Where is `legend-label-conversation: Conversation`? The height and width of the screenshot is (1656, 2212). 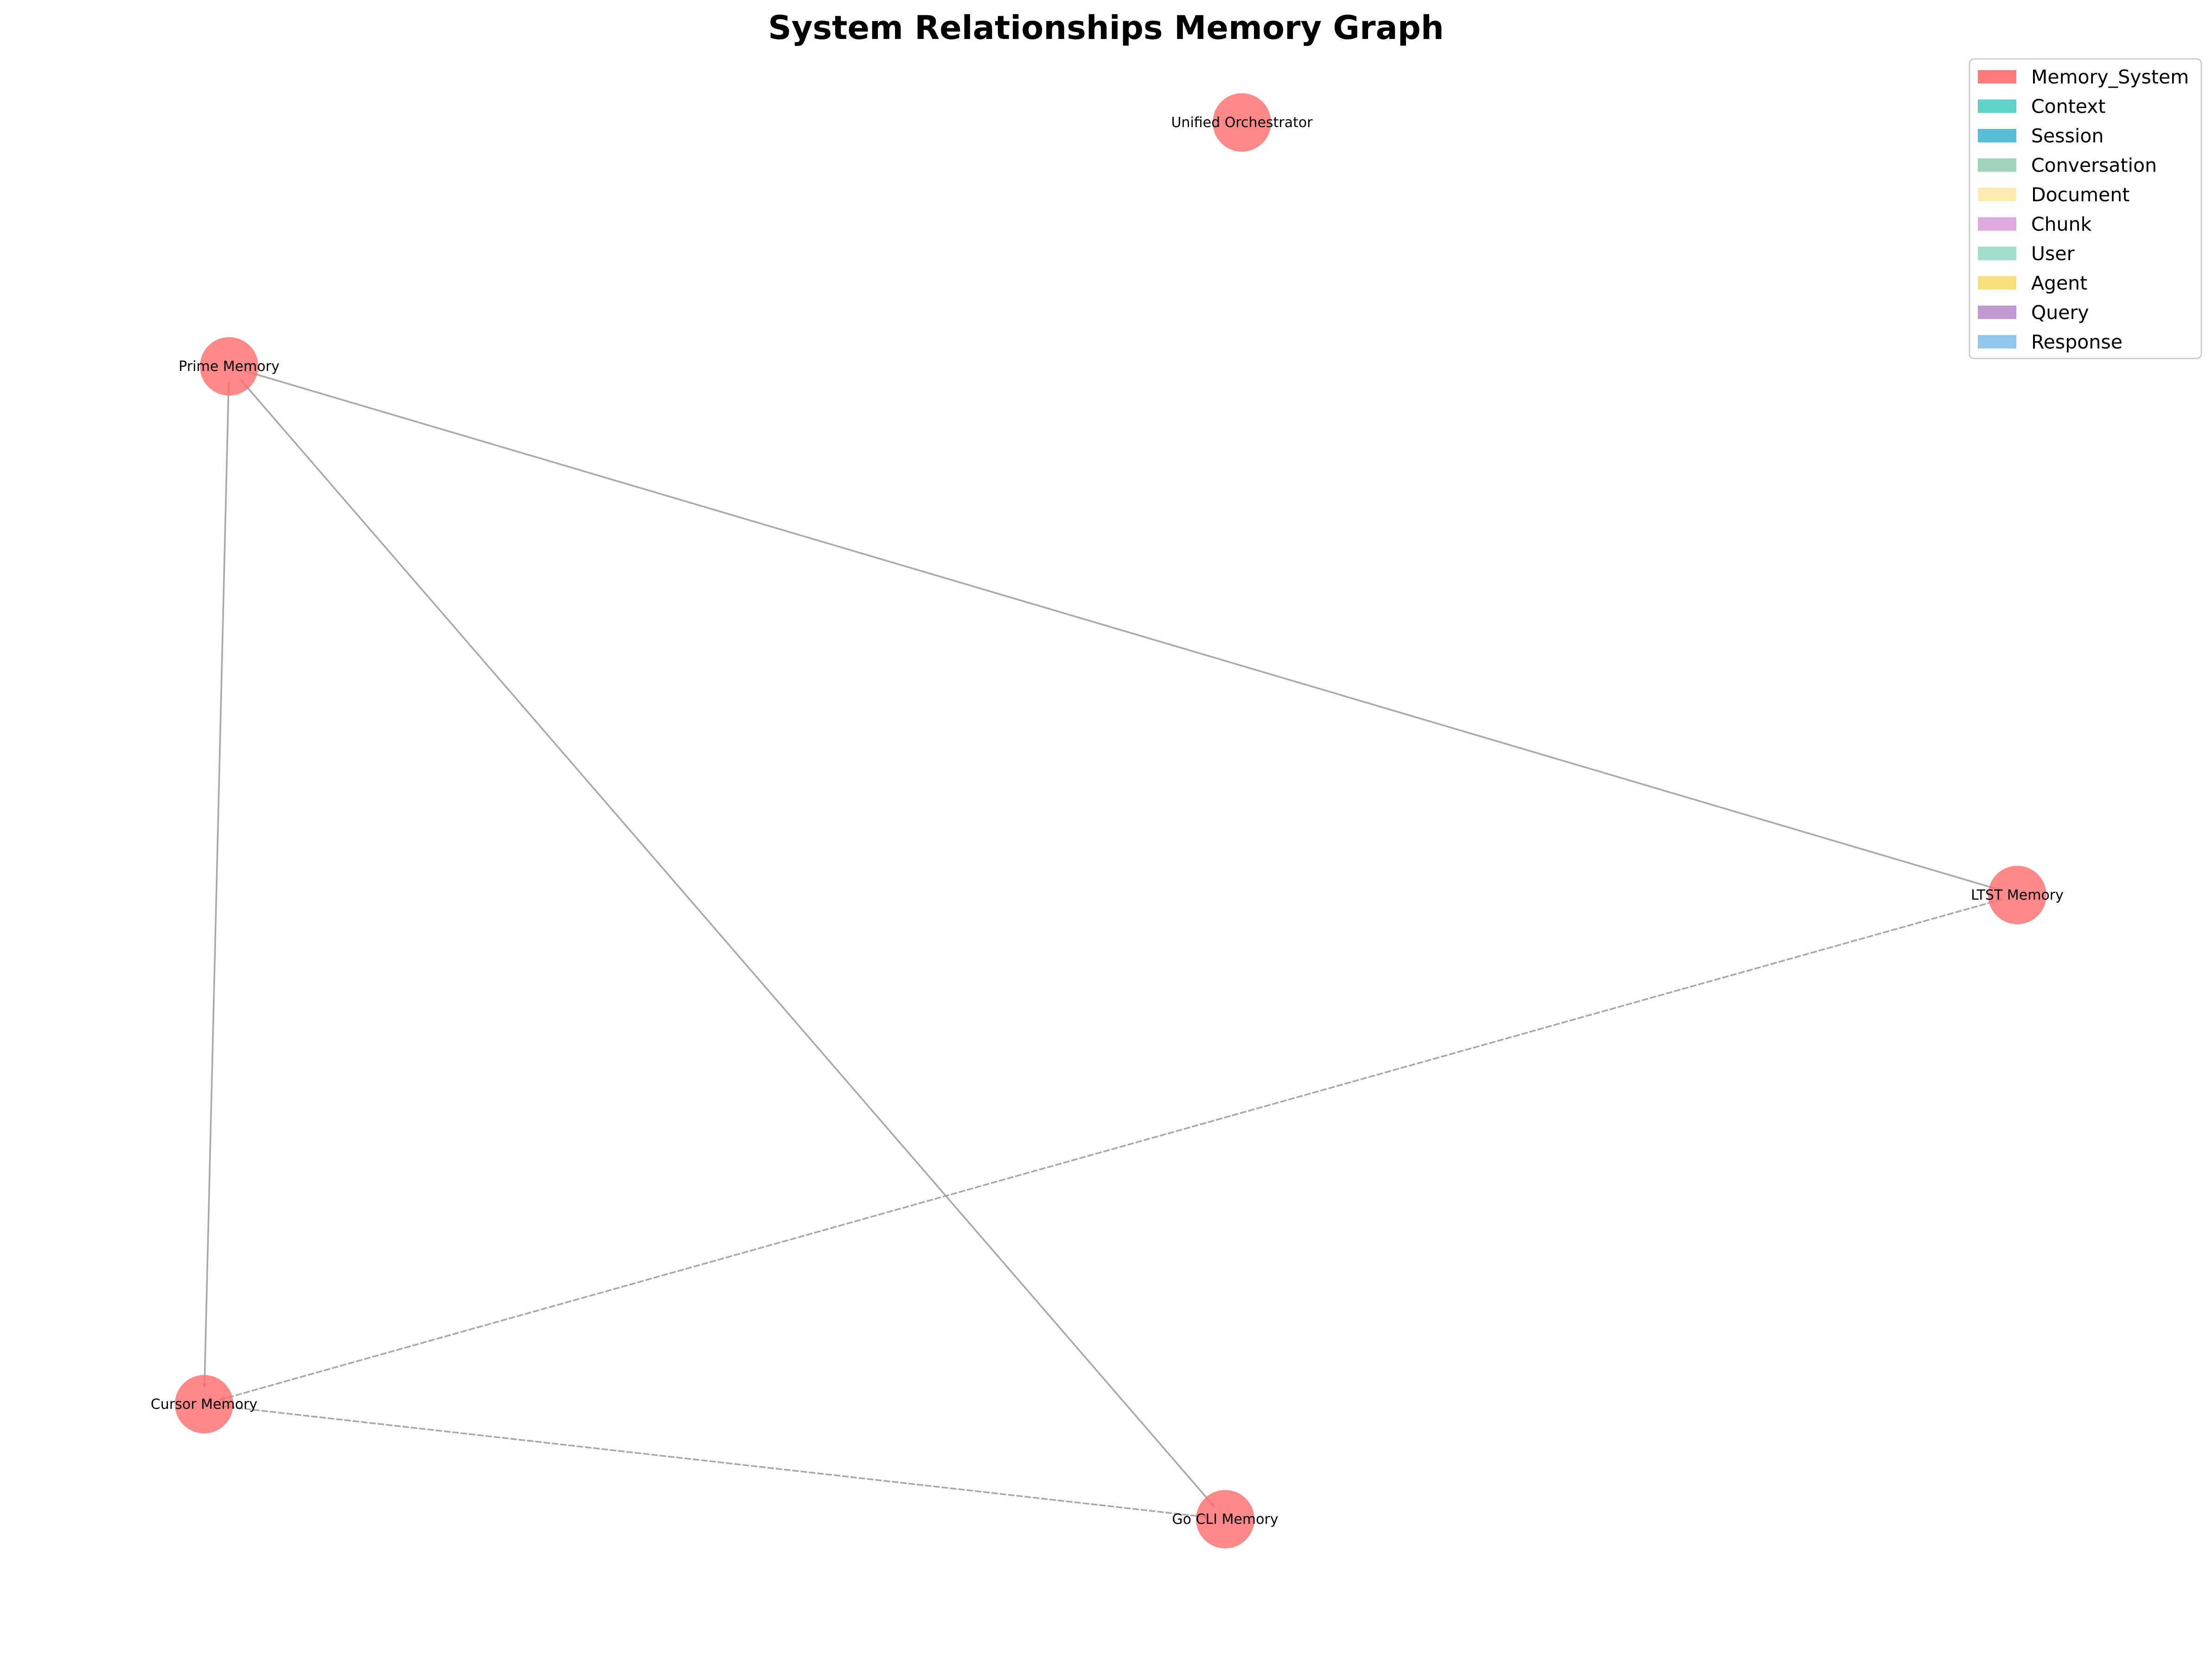
legend-label-conversation: Conversation is located at coordinates (2094, 165).